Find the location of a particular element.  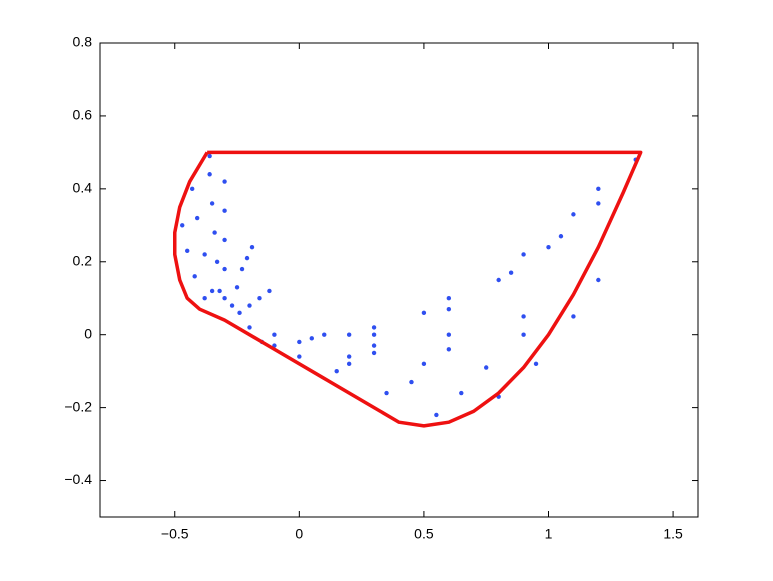

y-tick-label: −0.4 is located at coordinates (78, 479).